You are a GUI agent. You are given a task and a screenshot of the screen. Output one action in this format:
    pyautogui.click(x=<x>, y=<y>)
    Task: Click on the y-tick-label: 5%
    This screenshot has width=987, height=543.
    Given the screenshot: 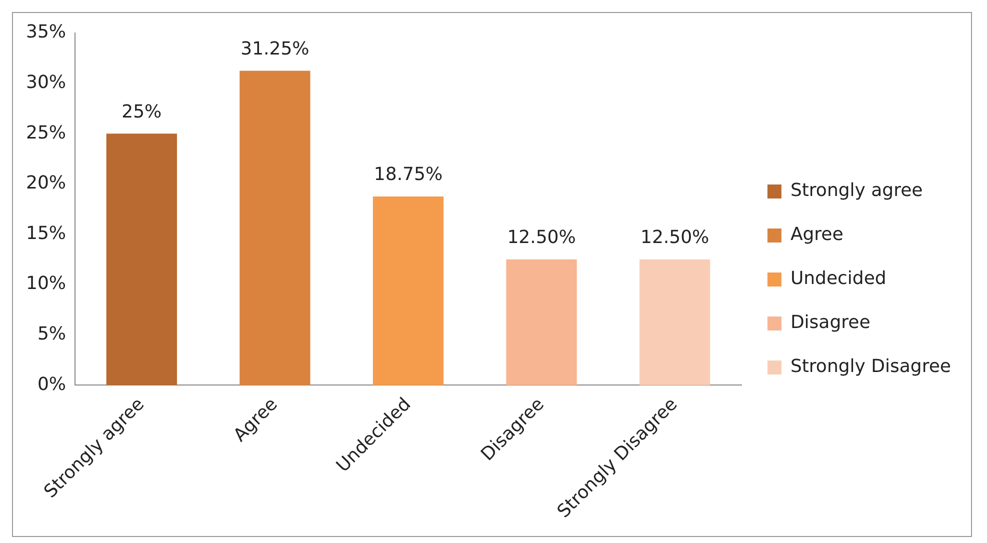 What is the action you would take?
    pyautogui.click(x=51, y=334)
    